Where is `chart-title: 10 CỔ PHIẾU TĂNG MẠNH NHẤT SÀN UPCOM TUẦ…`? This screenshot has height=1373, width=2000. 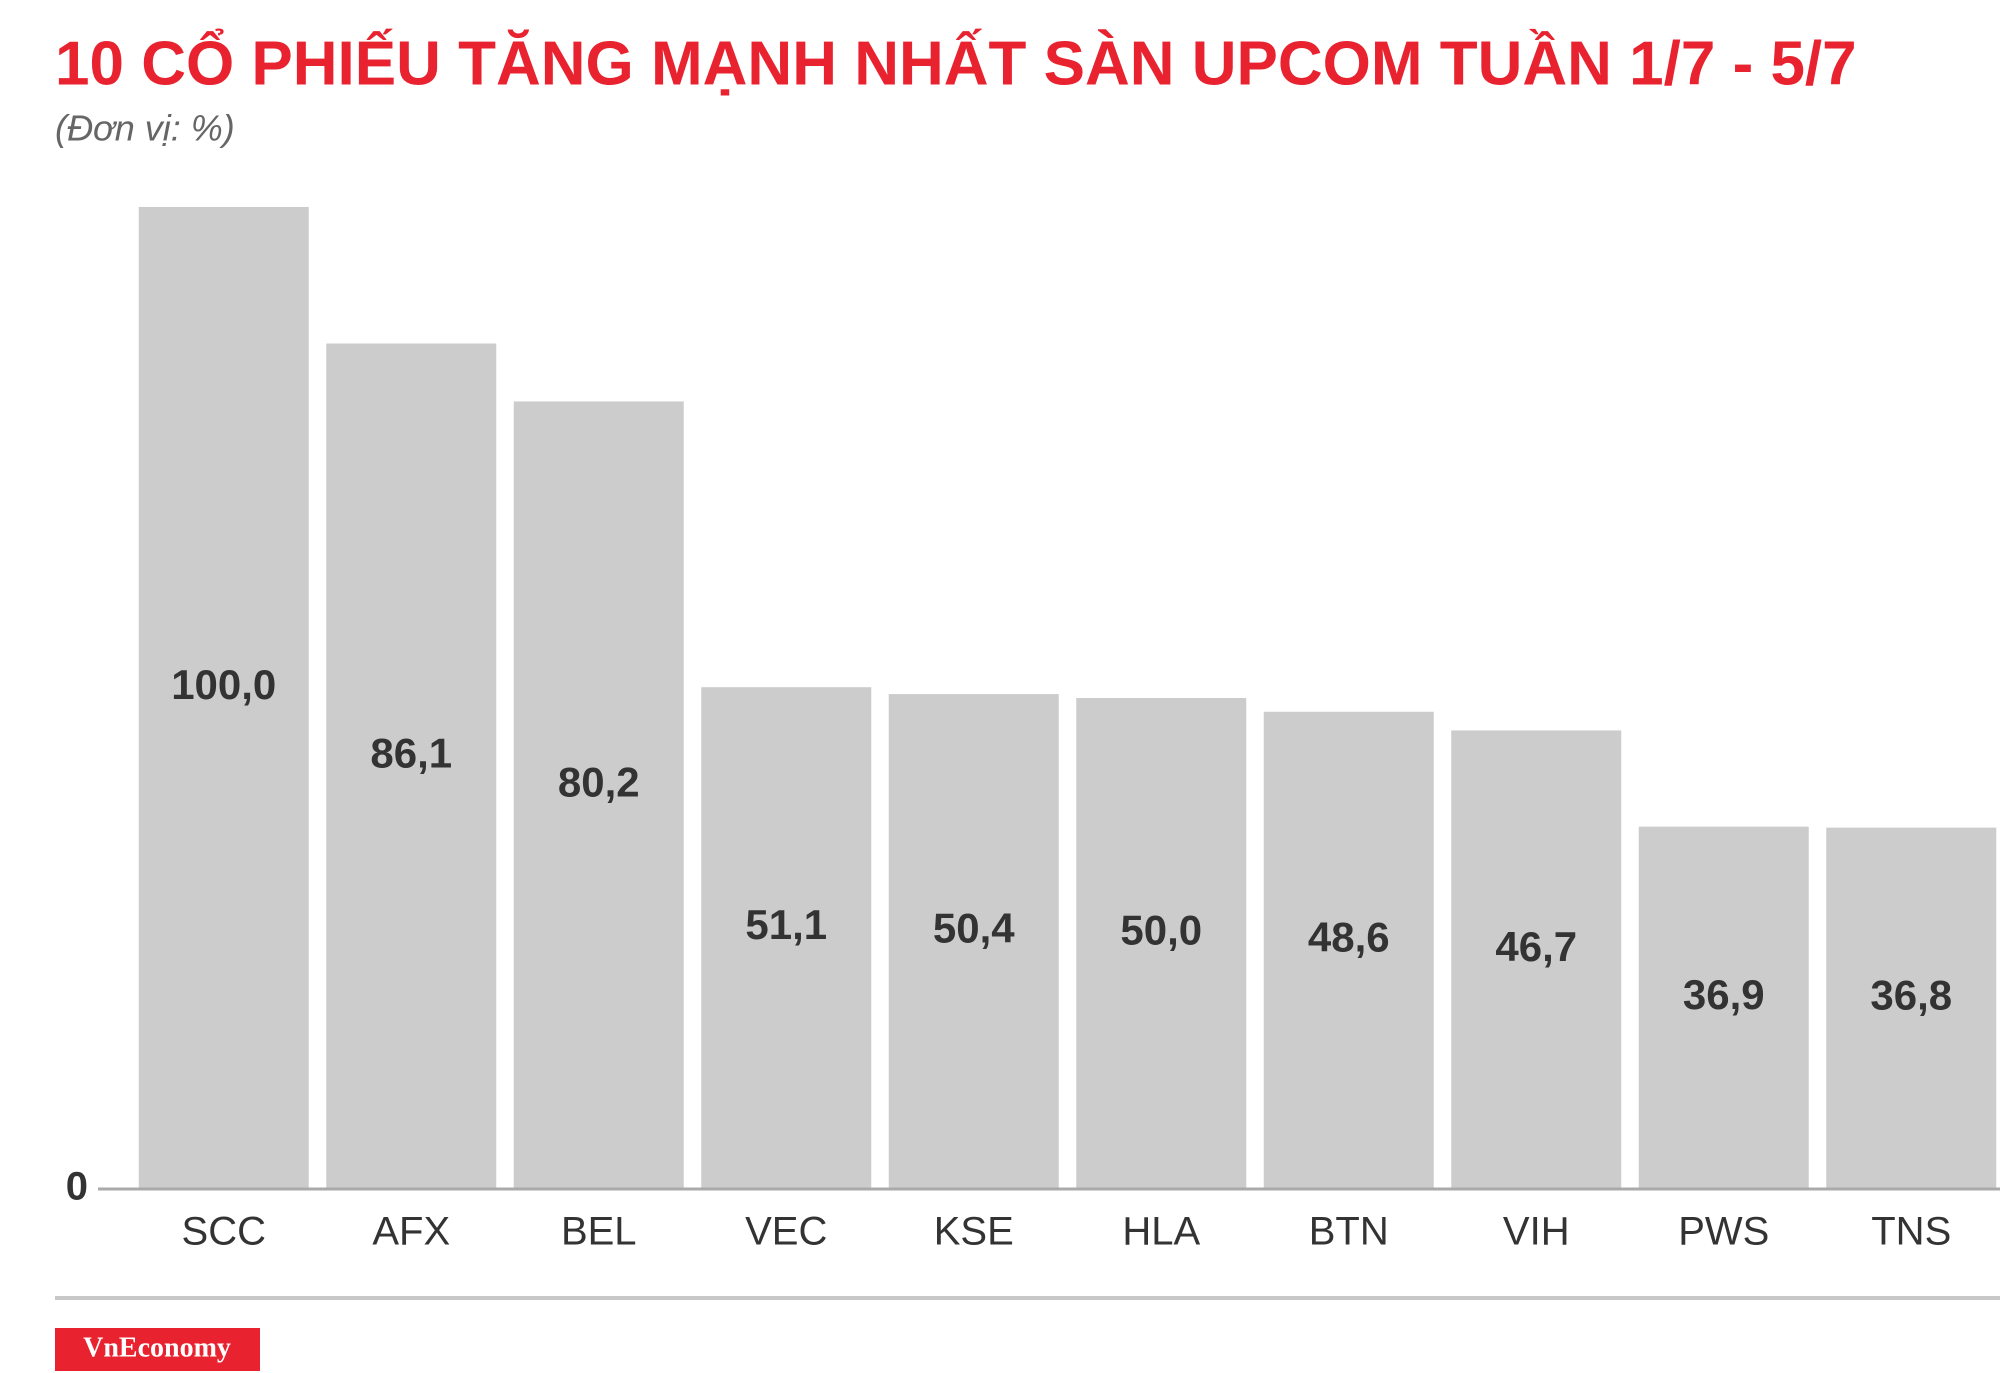 chart-title: 10 CỔ PHIẾU TĂNG MẠNH NHẤT SÀN UPCOM TUẦ… is located at coordinates (956, 63).